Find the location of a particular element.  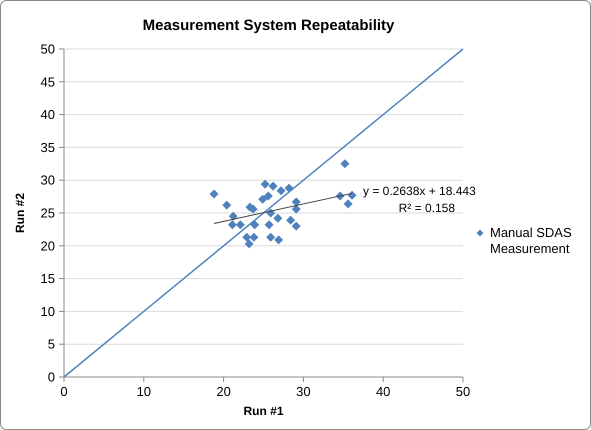

y-tick-label: 10 is located at coordinates (47, 311).